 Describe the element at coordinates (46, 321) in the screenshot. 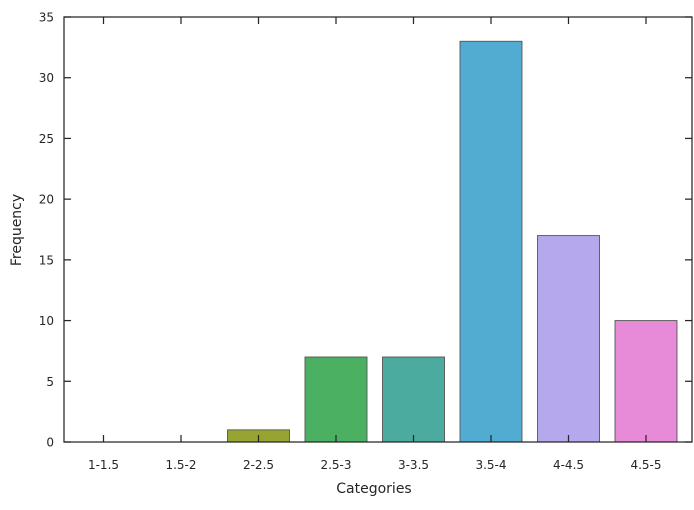

I see `y-tick-label: 10` at that location.